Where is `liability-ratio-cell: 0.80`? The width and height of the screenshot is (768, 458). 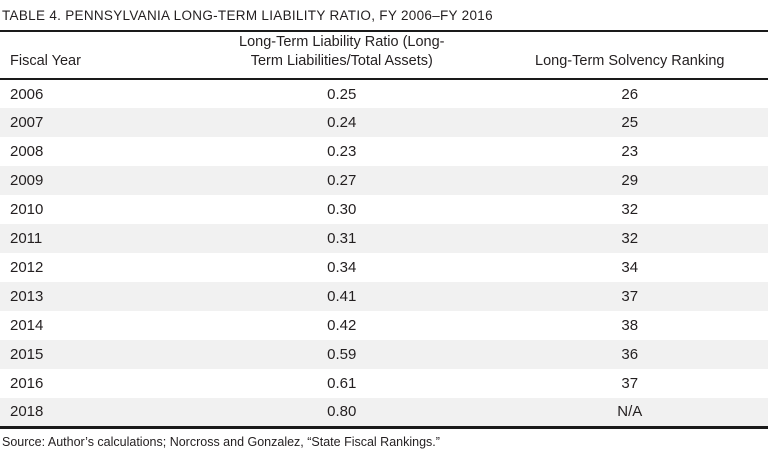
liability-ratio-cell: 0.80 is located at coordinates (342, 412).